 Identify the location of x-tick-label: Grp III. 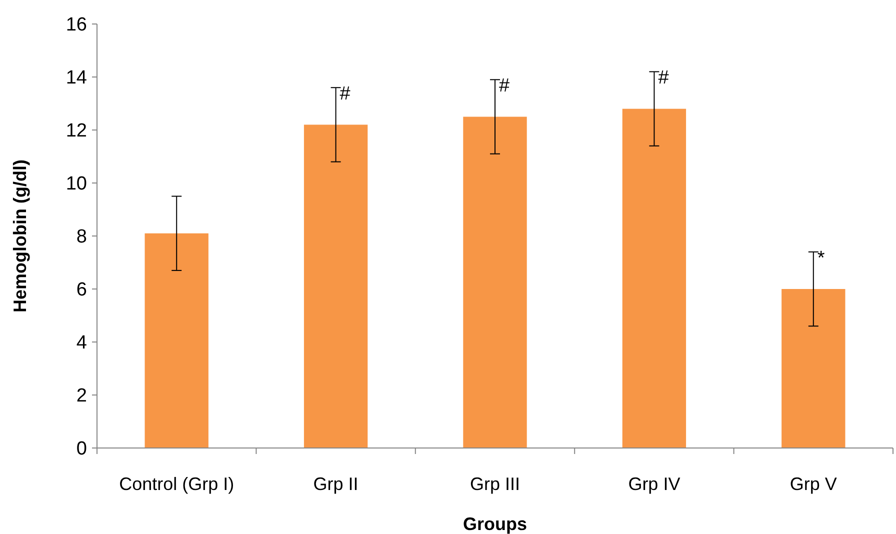
(495, 484).